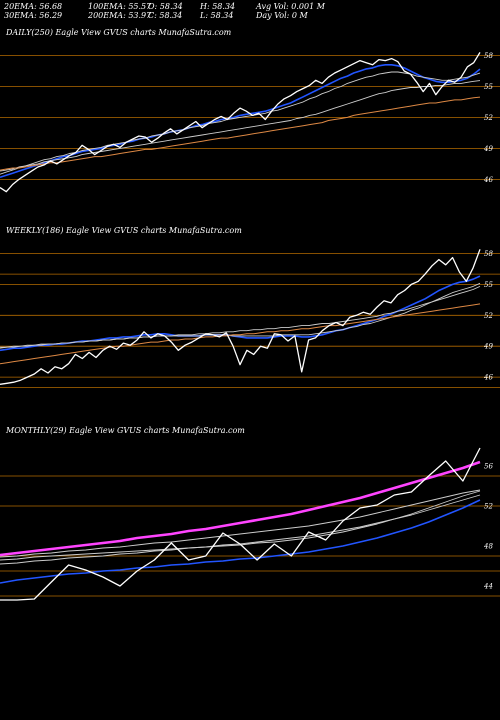 The image size is (500, 720). What do you see at coordinates (120, 15) in the screenshot?
I see `ema200-stat: 200EMA: 53.97` at bounding box center [120, 15].